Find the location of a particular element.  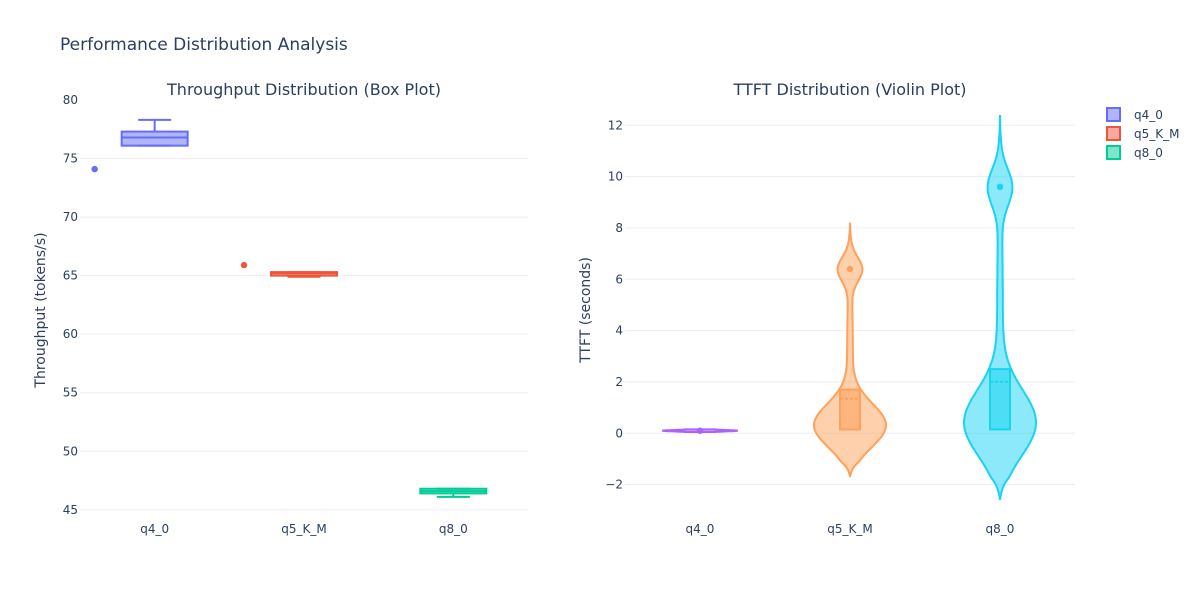

legend-item-q5_K_M: q5_K_M is located at coordinates (1142, 133).